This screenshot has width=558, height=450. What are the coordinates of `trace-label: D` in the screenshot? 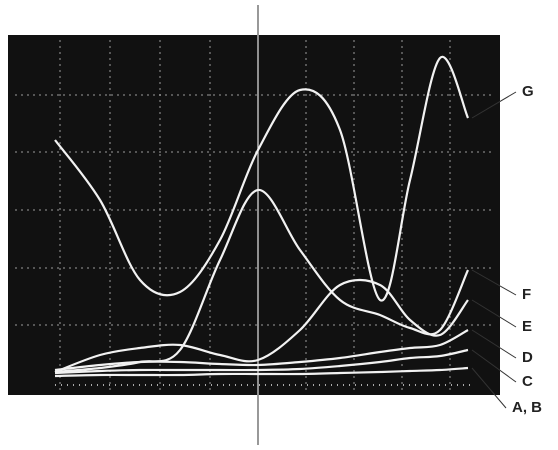 It's located at (527, 357).